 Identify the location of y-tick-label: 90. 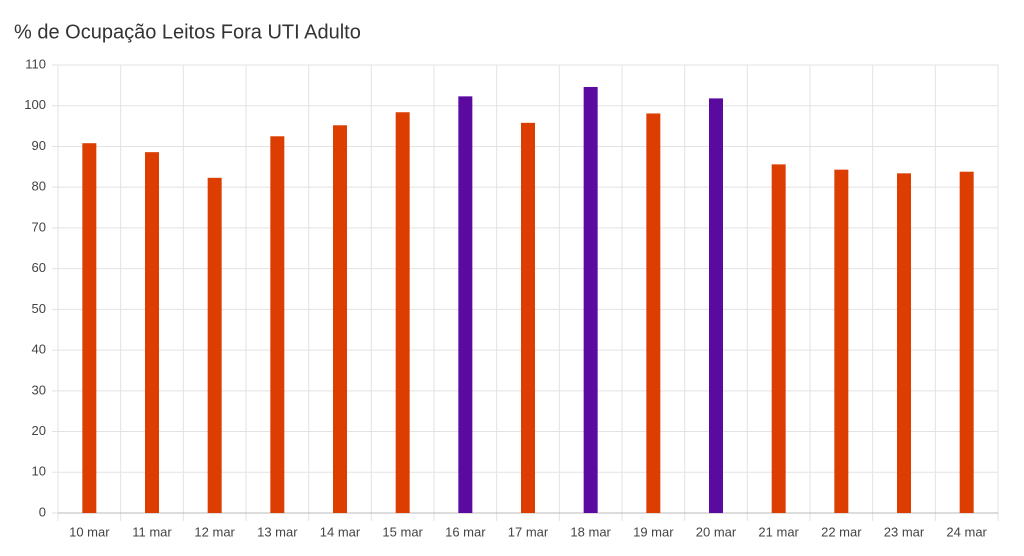
(39, 145).